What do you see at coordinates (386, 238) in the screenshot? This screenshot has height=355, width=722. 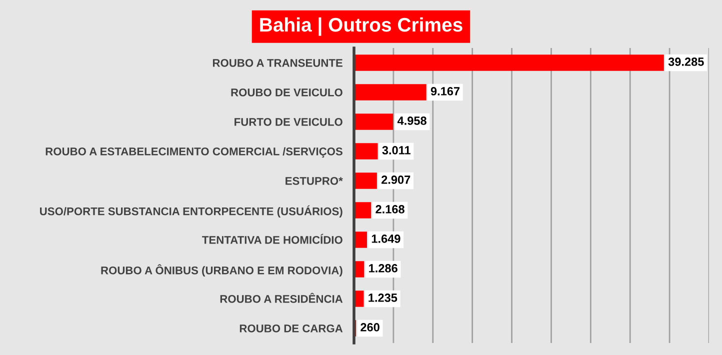 I see `data-label: 1.649` at bounding box center [386, 238].